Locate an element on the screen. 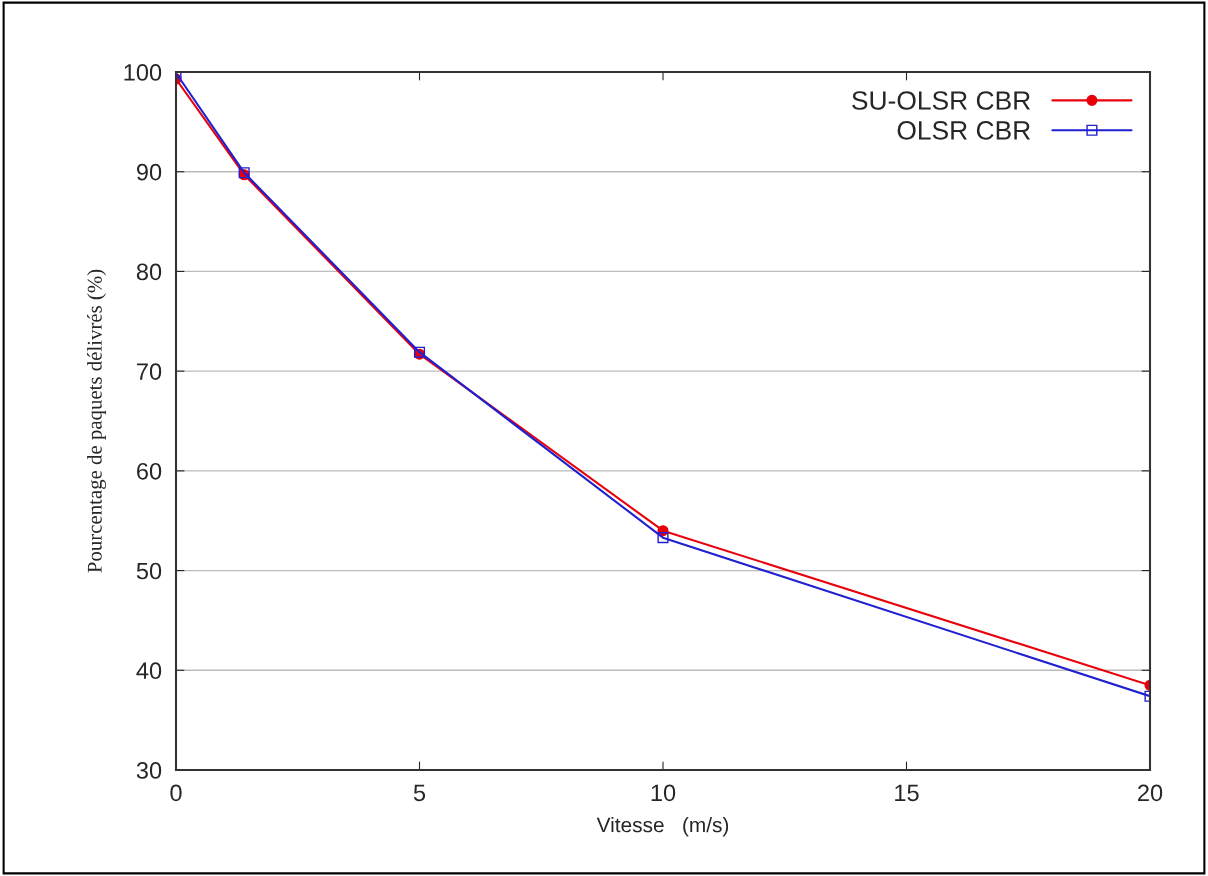 This screenshot has height=876, width=1208. y-axis-title: Pourcentage de paquets délivrés (%) is located at coordinates (97, 421).